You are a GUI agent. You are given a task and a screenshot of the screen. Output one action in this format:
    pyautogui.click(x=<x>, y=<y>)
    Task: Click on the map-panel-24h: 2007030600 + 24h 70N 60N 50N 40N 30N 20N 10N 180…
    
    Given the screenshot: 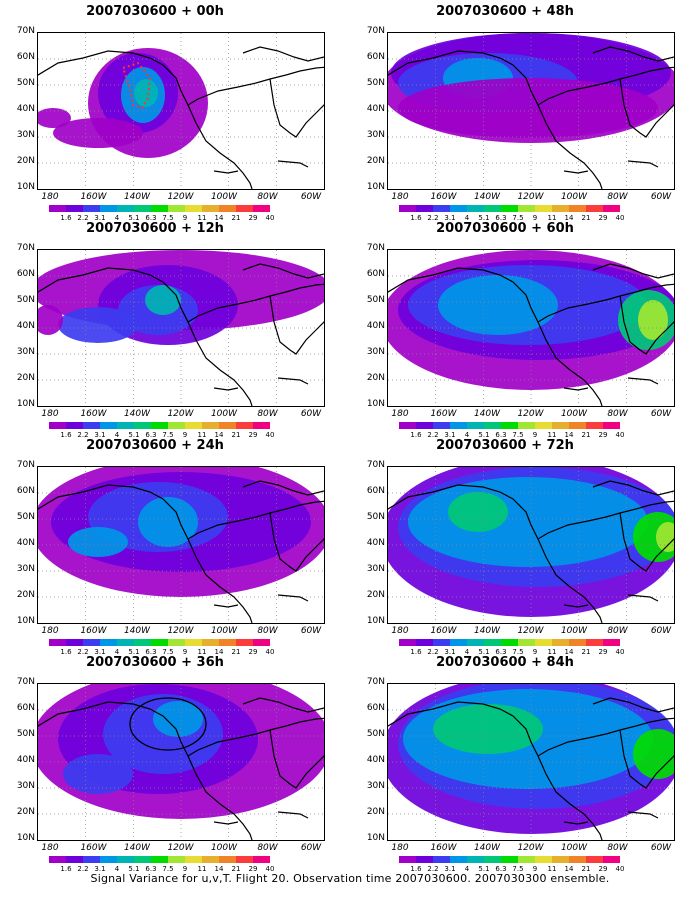 What is the action you would take?
    pyautogui.click(x=175, y=547)
    